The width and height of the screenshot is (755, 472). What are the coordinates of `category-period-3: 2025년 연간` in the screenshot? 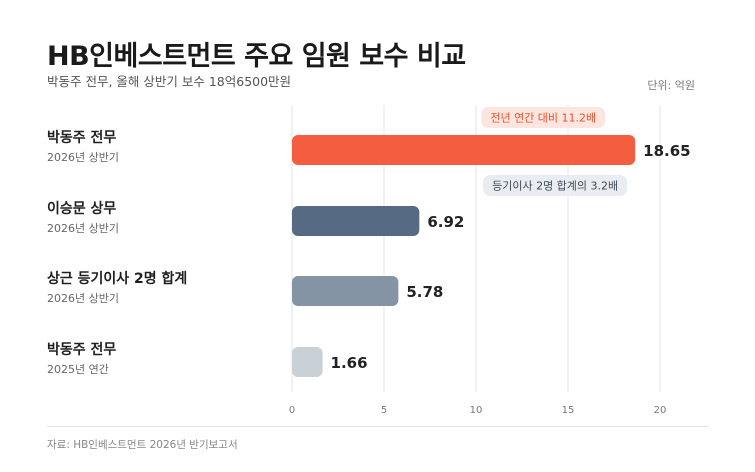 It's located at (78, 369).